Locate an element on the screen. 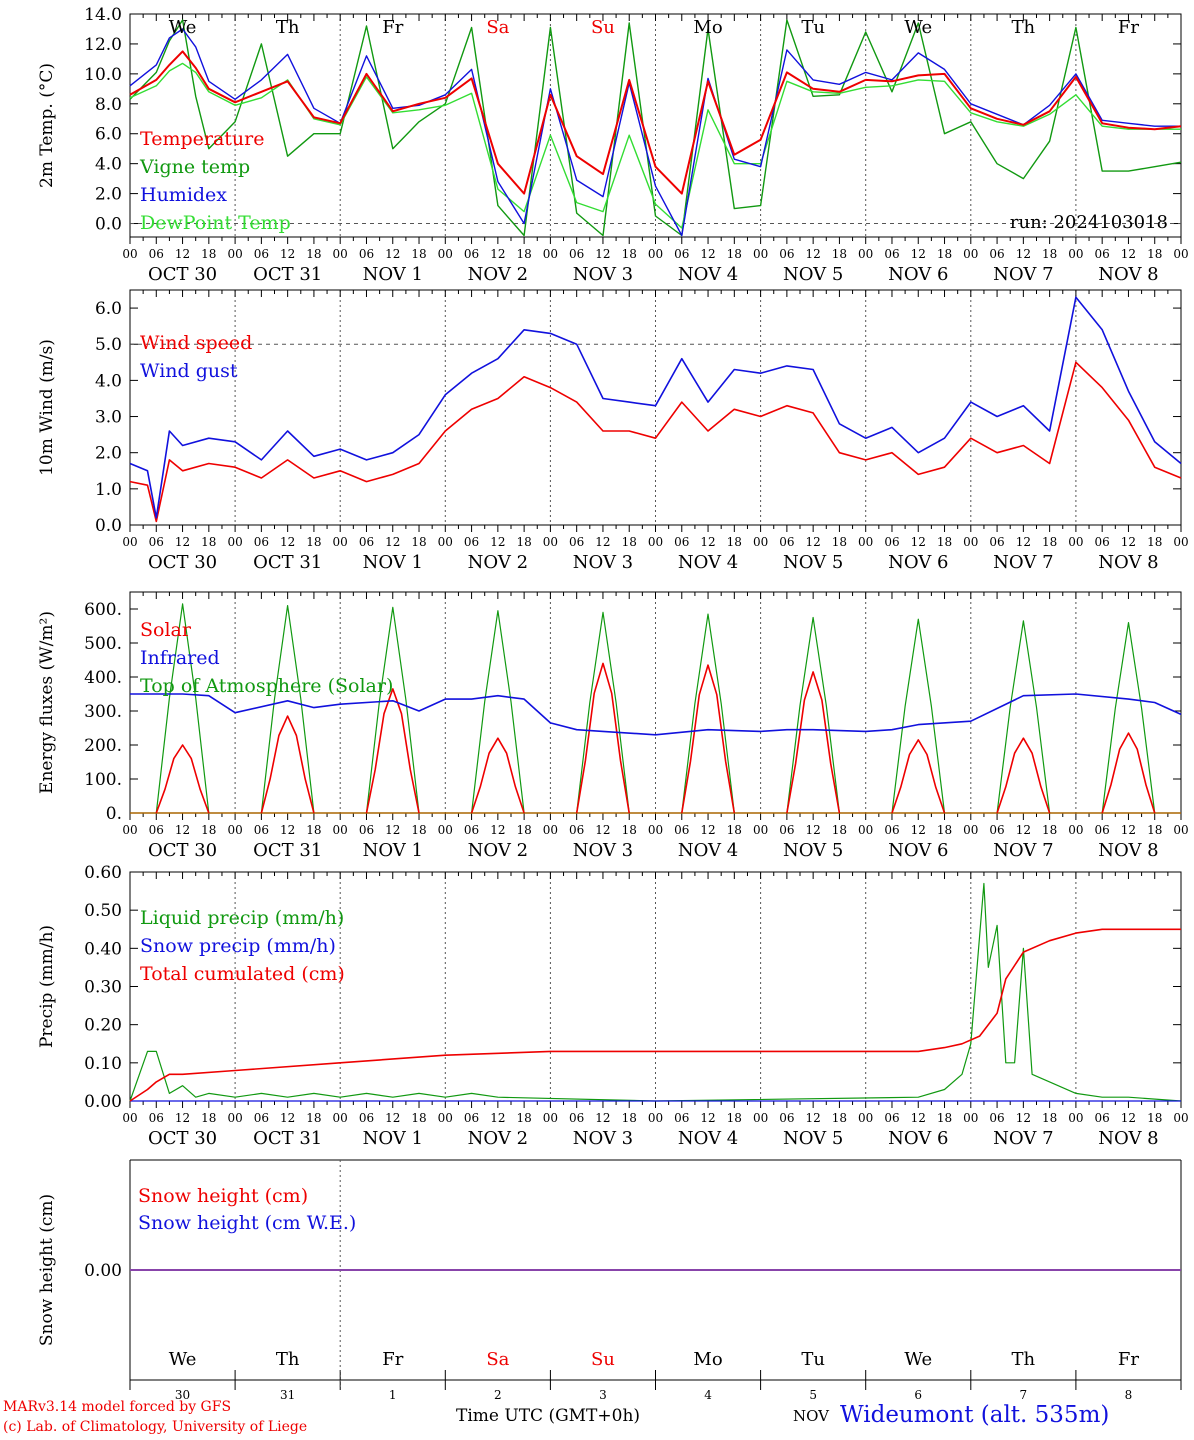  y-tick-label: 12.0 is located at coordinates (103, 45).